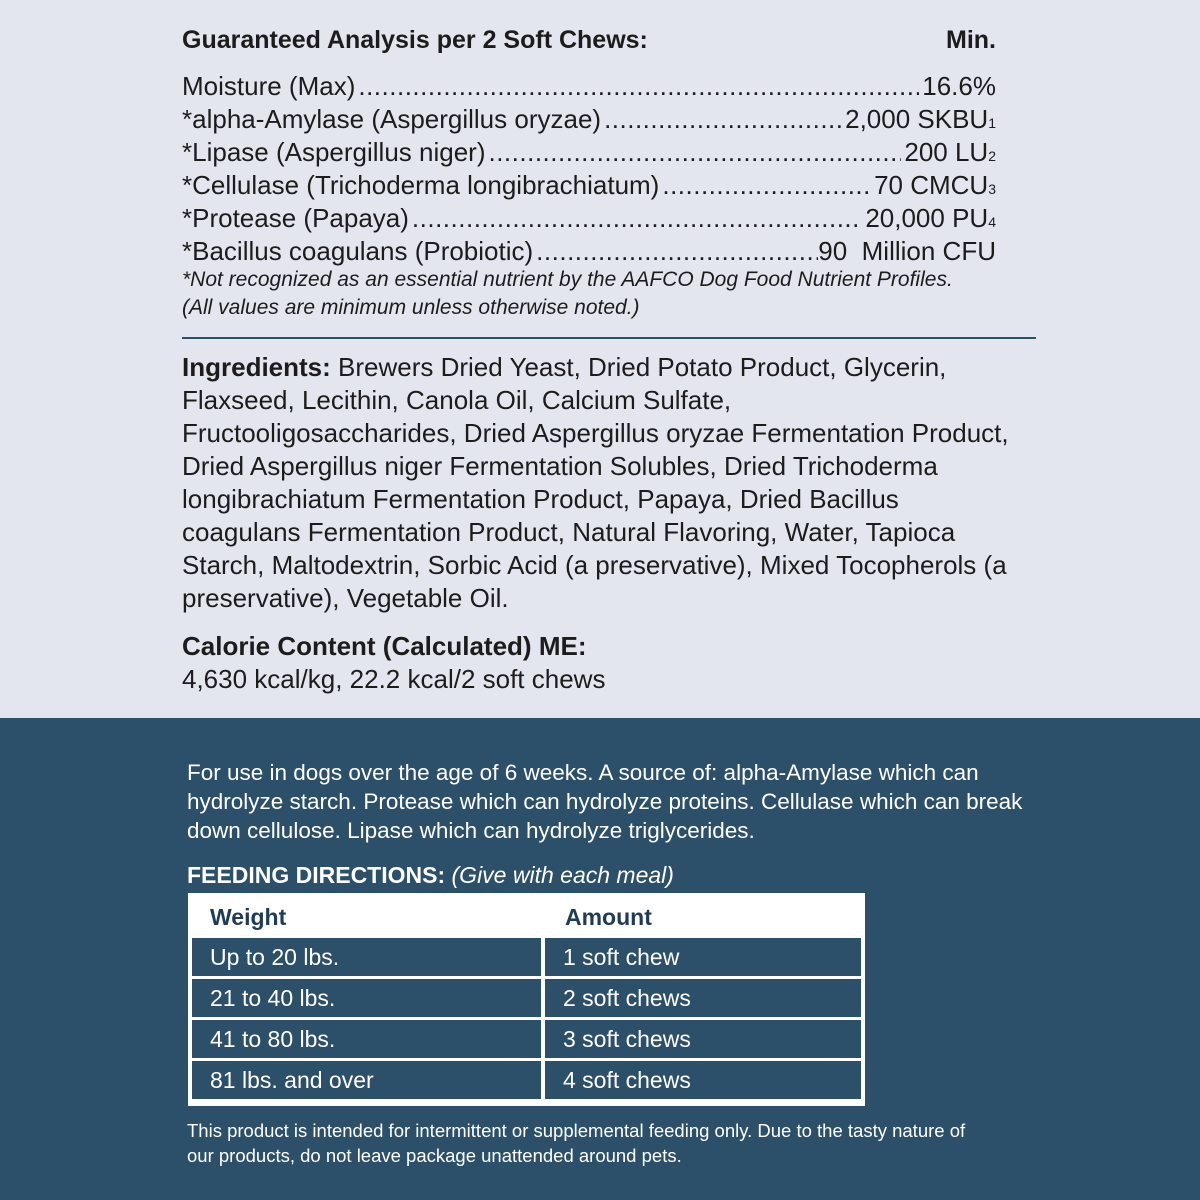 This screenshot has width=1200, height=1200. I want to click on nutrient-name: *Bacillus coagulans (Probiotic), so click(358, 251).